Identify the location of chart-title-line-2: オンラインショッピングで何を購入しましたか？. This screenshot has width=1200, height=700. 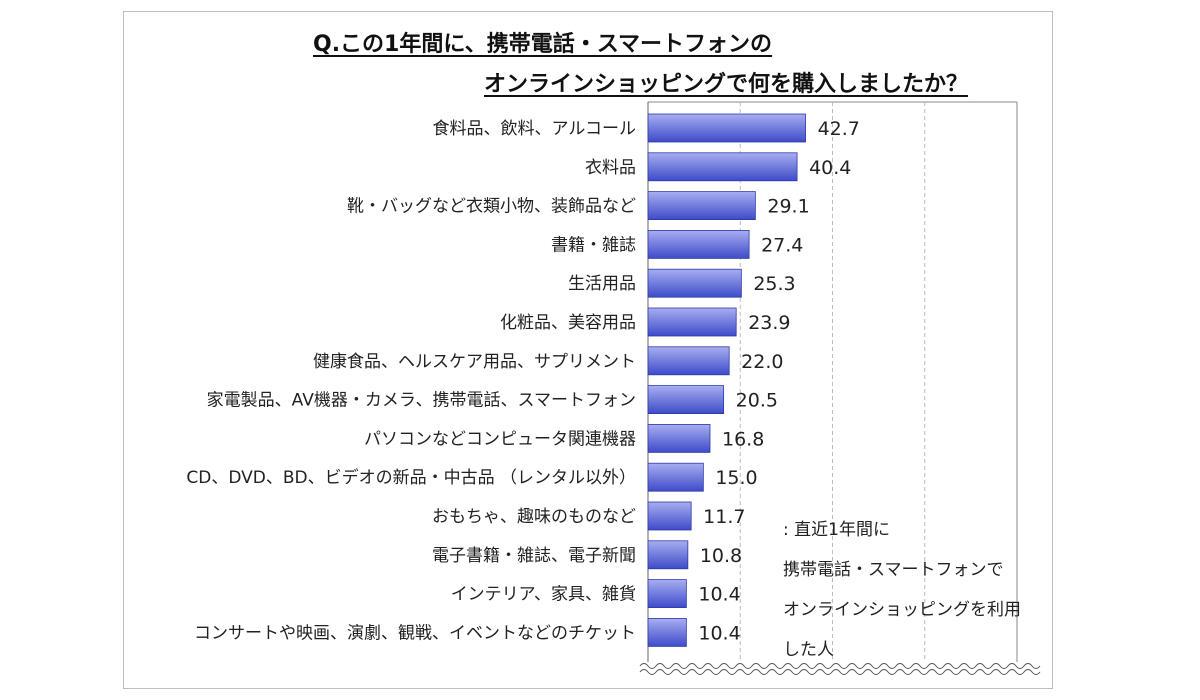
(726, 84).